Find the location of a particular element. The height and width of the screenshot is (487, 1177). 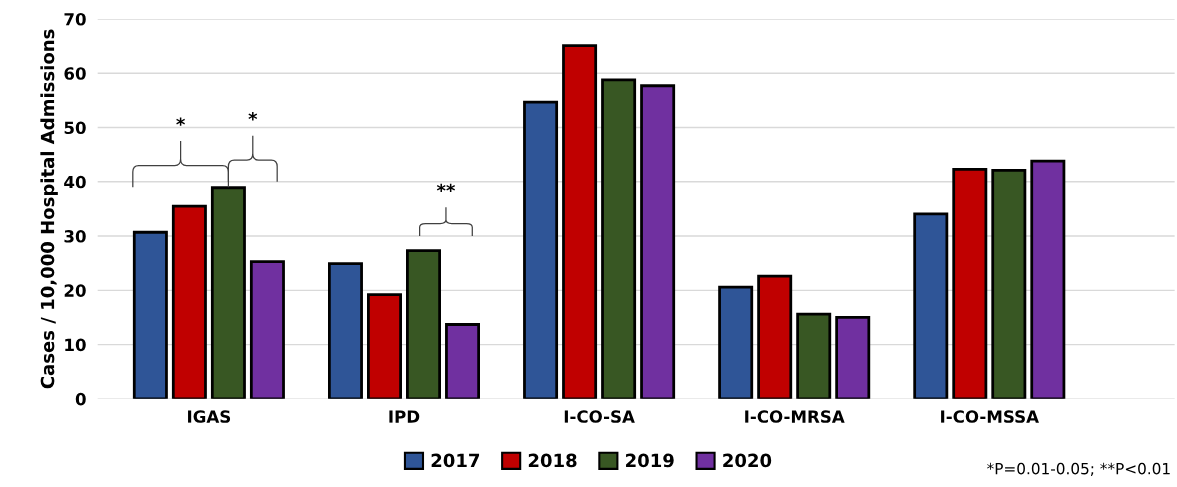

legend-label: 2018 is located at coordinates (552, 460).